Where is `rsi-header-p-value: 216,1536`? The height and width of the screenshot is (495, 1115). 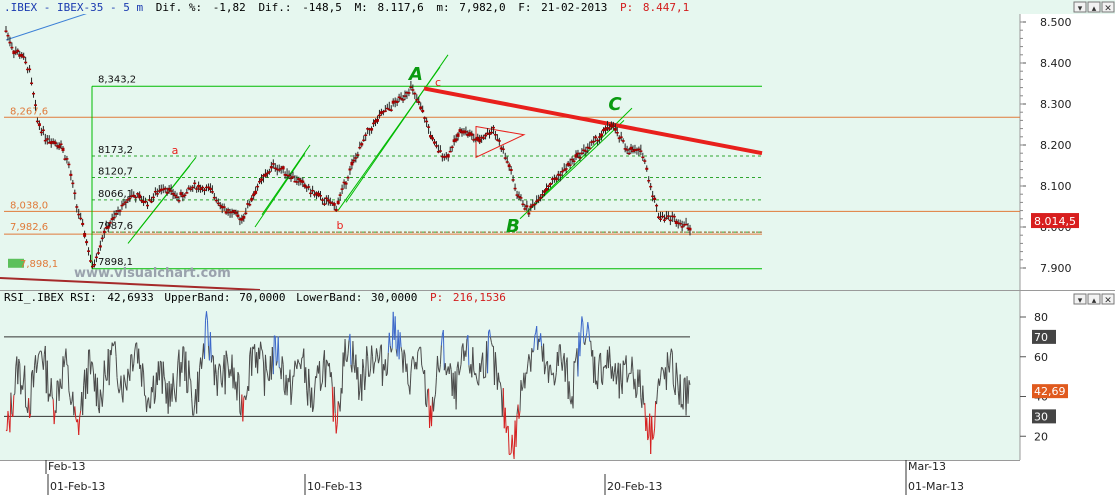
rsi-header-p-value: 216,1536 is located at coordinates (479, 297).